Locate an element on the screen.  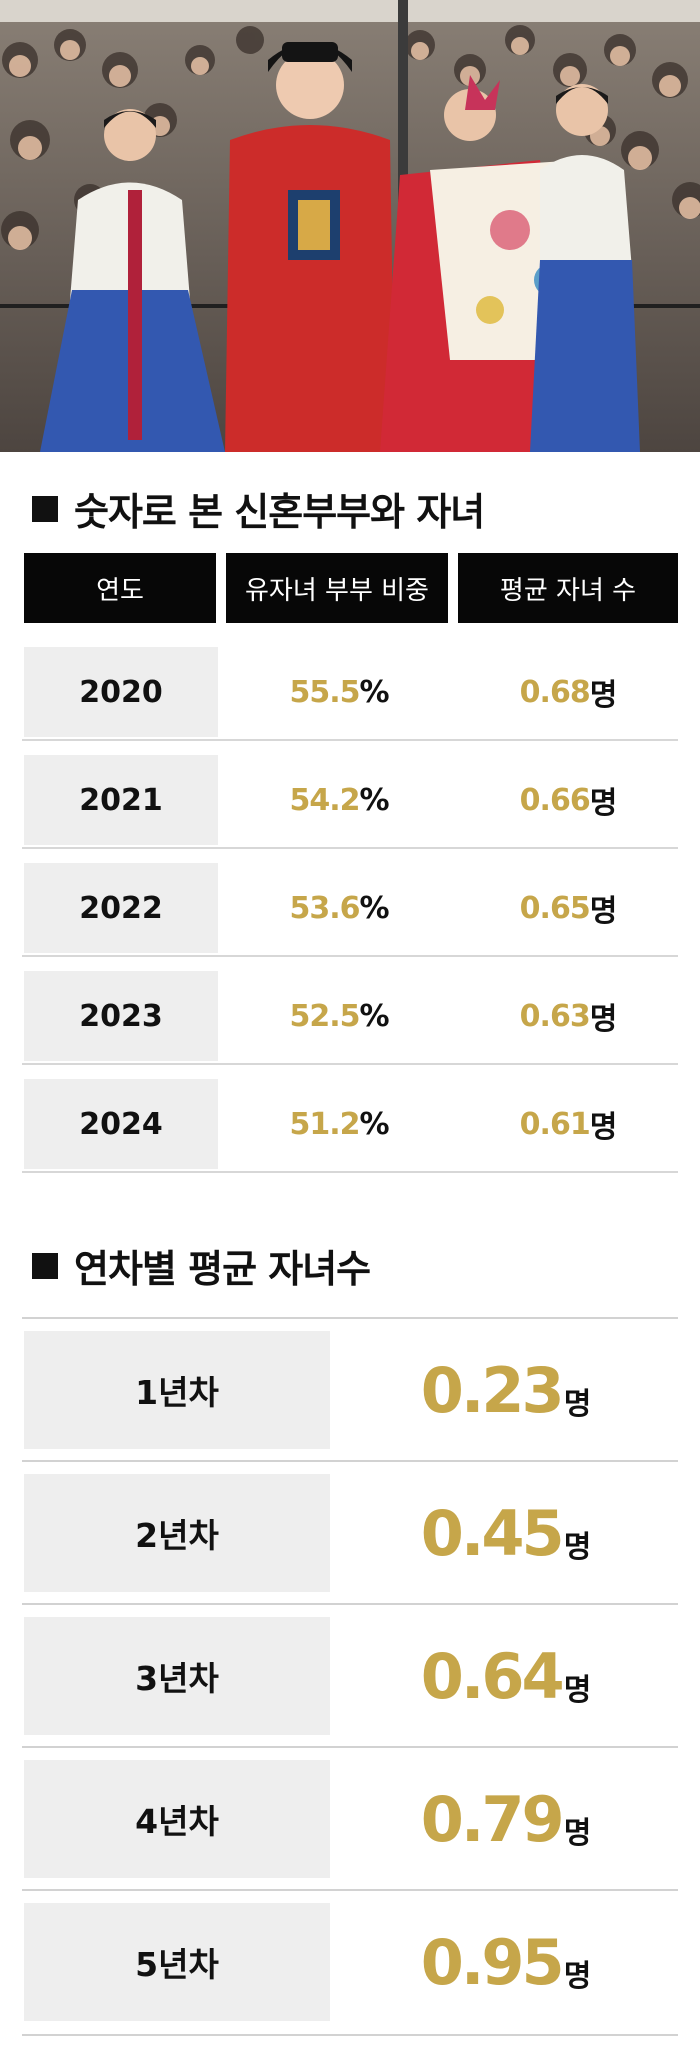
section2-title: 연차별 평균 자녀수 is located at coordinates (201, 1265).